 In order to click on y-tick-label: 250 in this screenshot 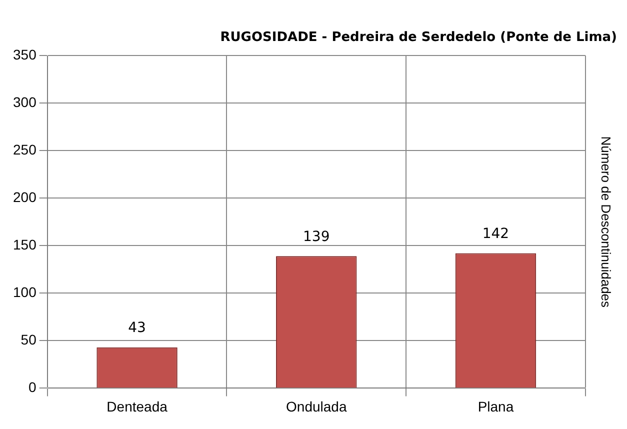, I will do `click(25, 149)`.